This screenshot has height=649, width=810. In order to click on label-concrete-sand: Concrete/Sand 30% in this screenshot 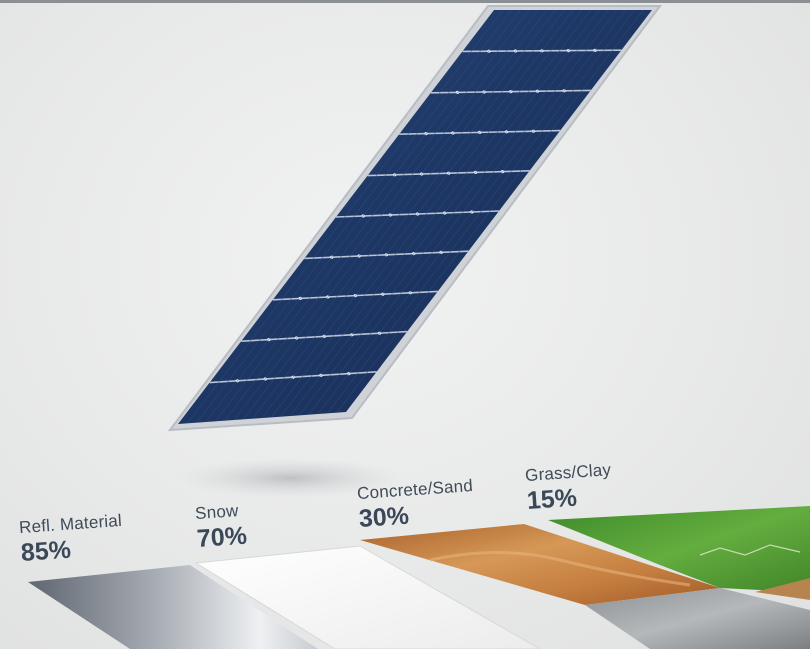, I will do `click(416, 505)`.